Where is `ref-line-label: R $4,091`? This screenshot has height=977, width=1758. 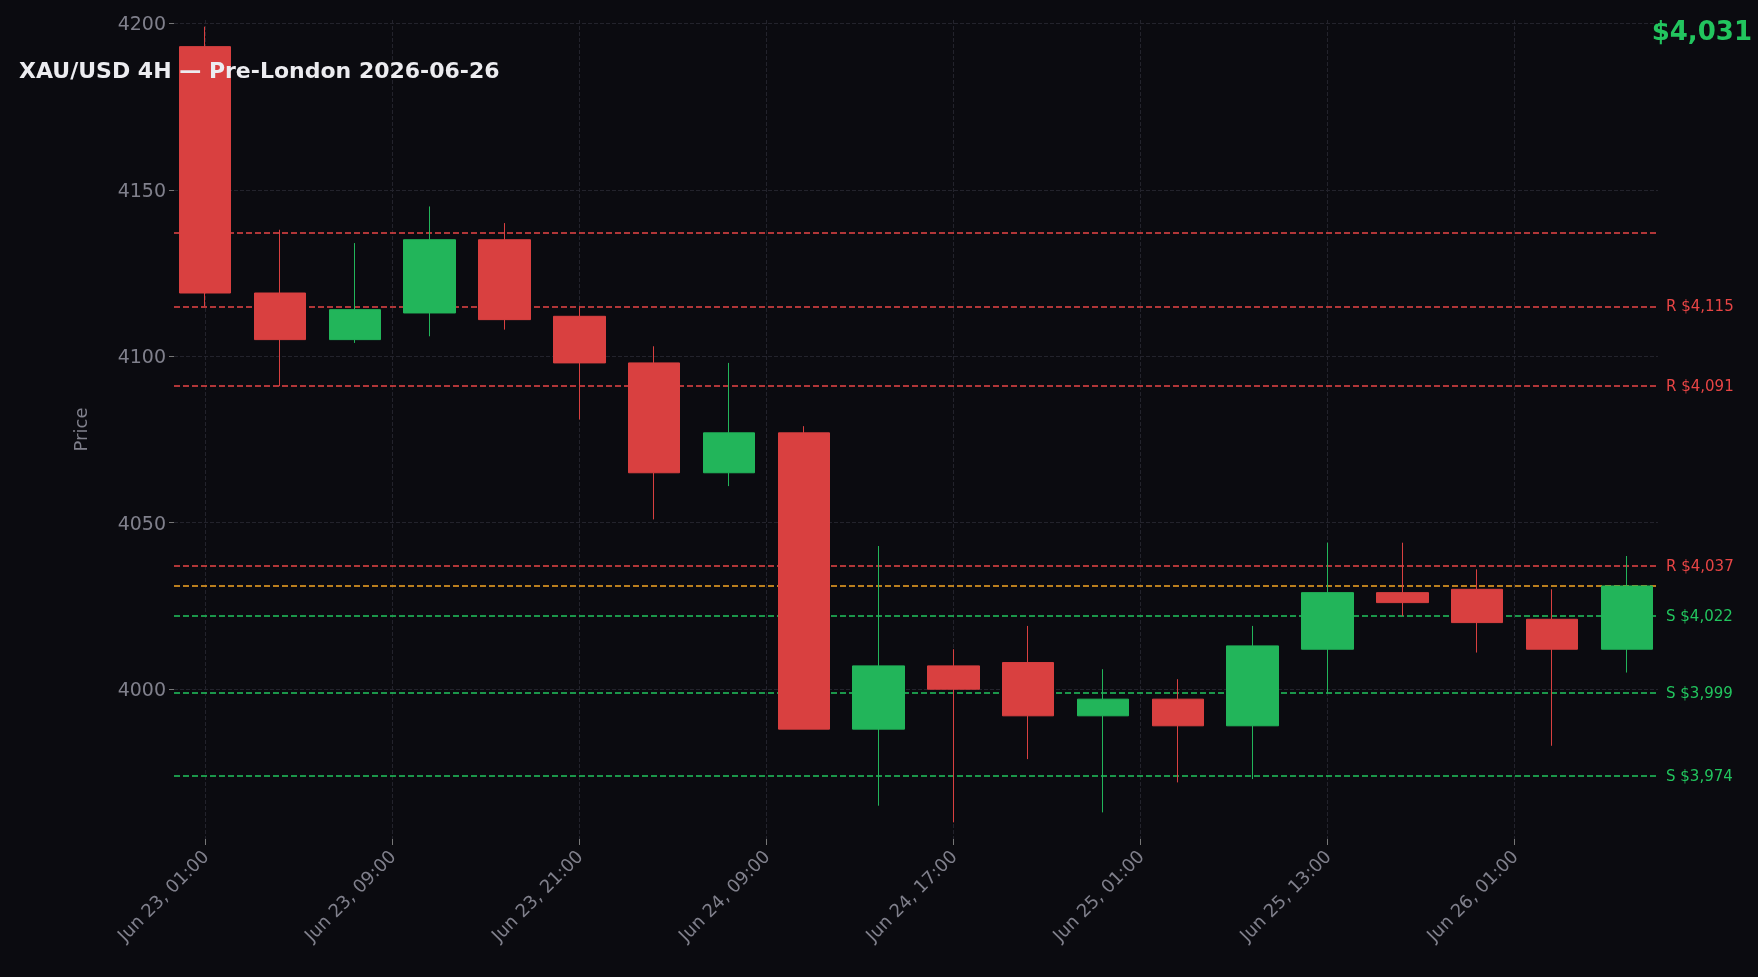
ref-line-label: R $4,091 is located at coordinates (1700, 386).